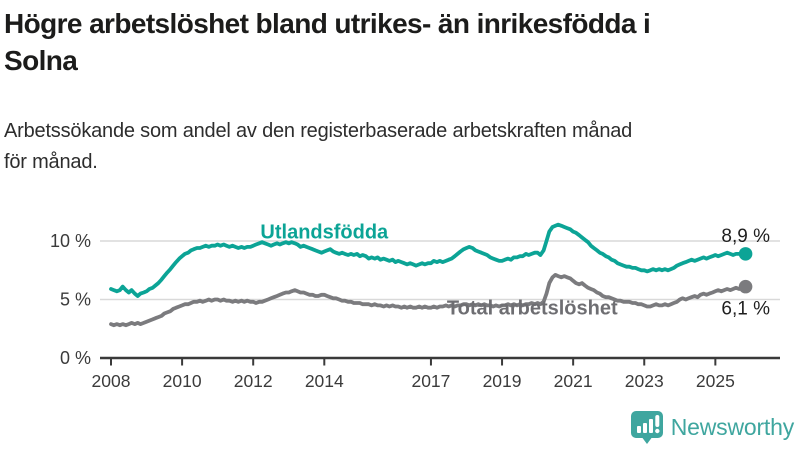 Image resolution: width=800 pixels, height=450 pixels. I want to click on series-label-utlandsfodda: Utlandsfödda, so click(324, 233).